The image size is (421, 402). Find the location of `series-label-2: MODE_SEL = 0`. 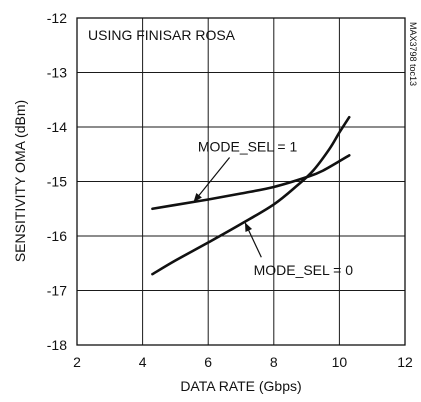

series-label-2: MODE_SEL = 0 is located at coordinates (304, 270).